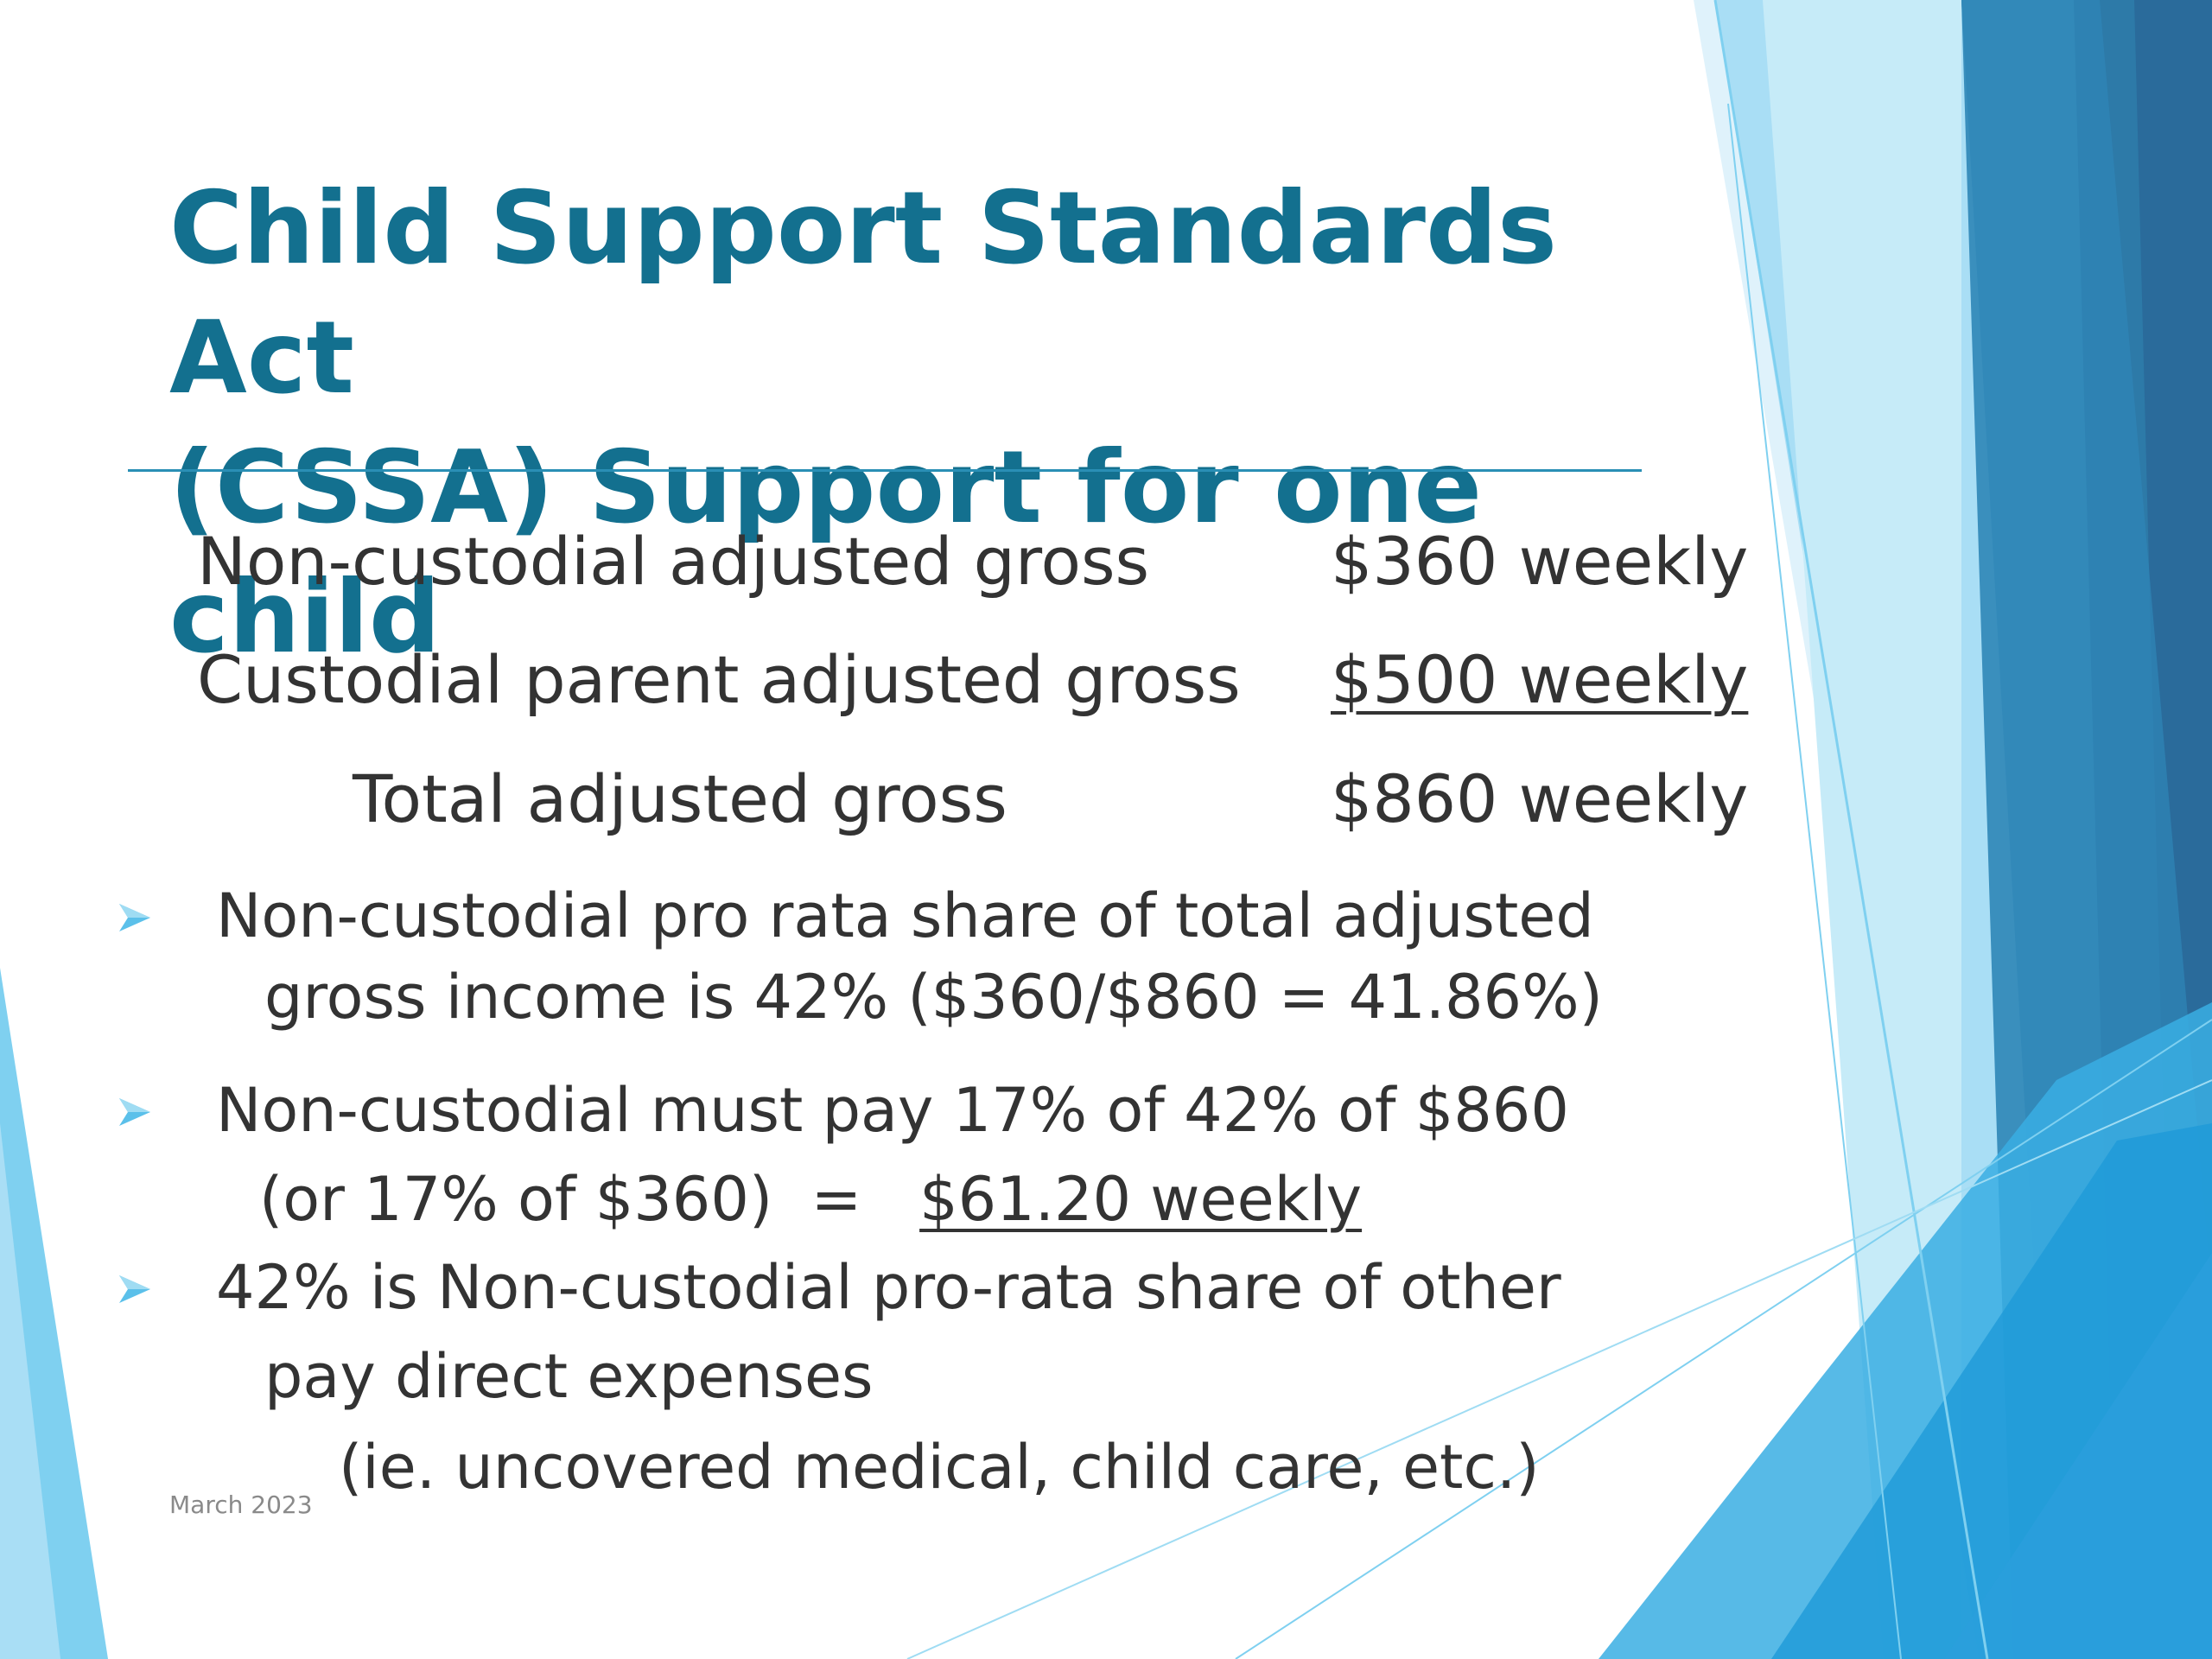 This screenshot has width=2212, height=1659. Describe the element at coordinates (1540, 798) in the screenshot. I see `row-amount-total: $860 weekly` at that location.